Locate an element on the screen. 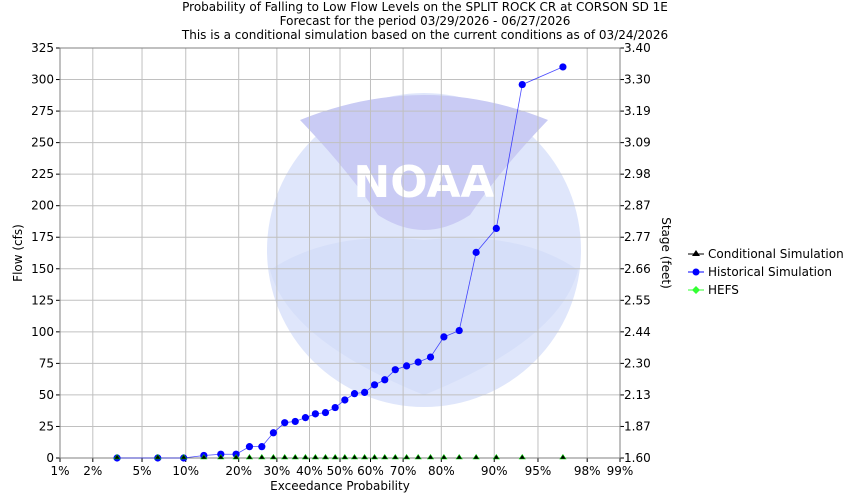 The height and width of the screenshot is (500, 850). y-tick-label: 150 is located at coordinates (42, 269).